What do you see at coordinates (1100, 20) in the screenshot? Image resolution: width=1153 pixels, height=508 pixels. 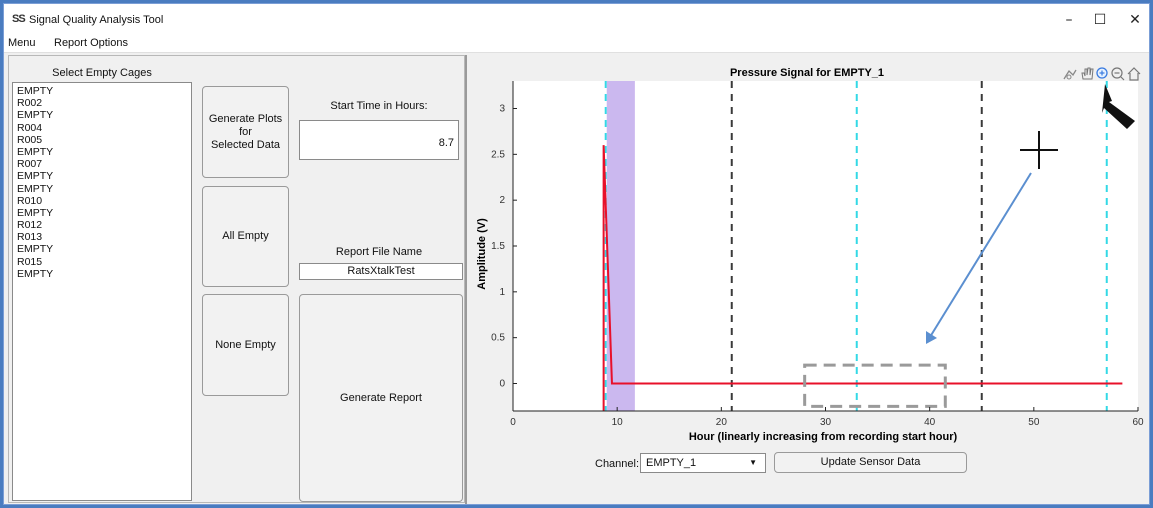 I see `maximize-button: ☐` at bounding box center [1100, 20].